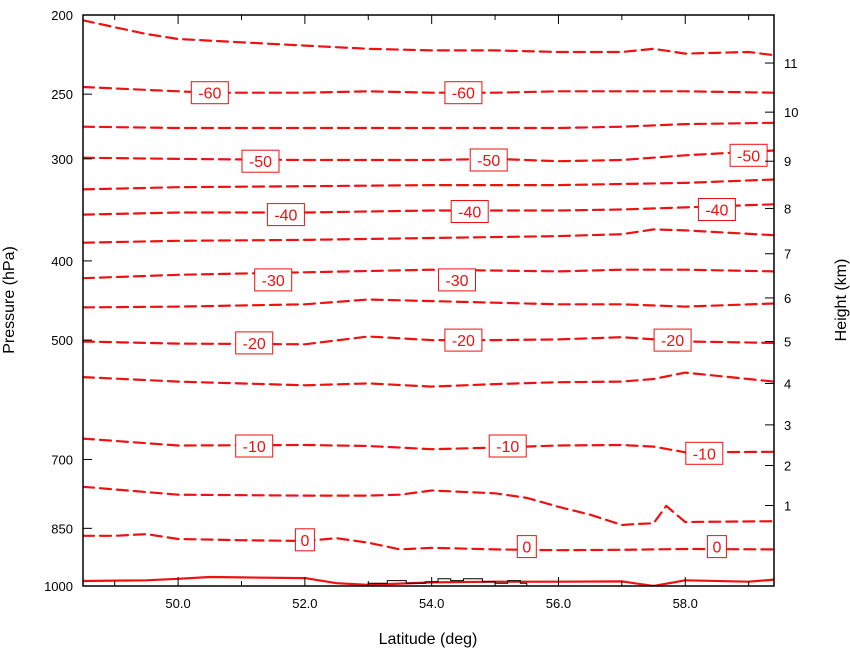 This screenshot has height=650, width=850. Describe the element at coordinates (558, 603) in the screenshot. I see `x-tick-label: 56.0` at that location.